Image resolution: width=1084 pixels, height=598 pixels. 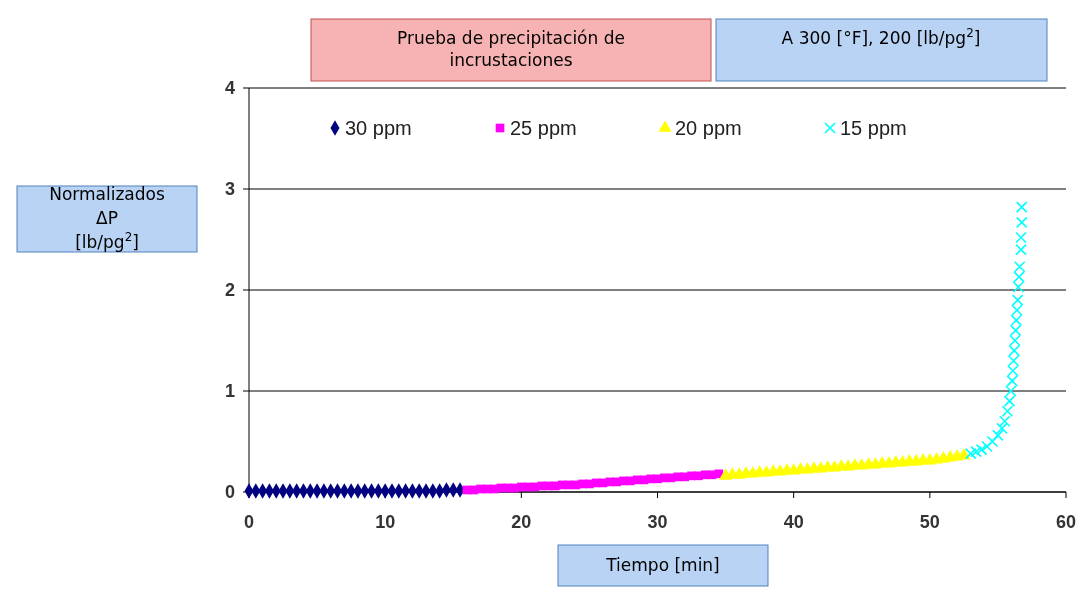 What do you see at coordinates (543, 128) in the screenshot?
I see `legend-label: 25 ppm` at bounding box center [543, 128].